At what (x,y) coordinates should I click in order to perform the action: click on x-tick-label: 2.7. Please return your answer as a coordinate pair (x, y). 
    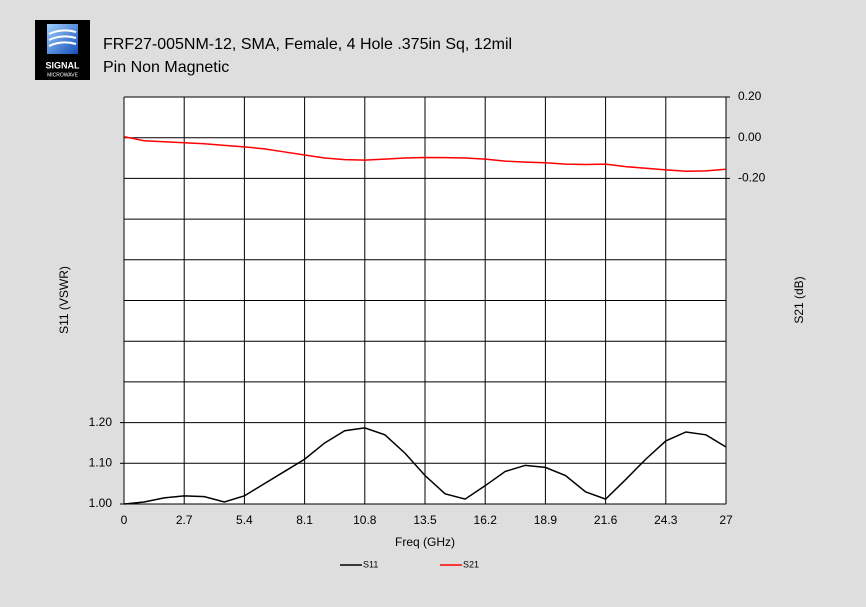
    Looking at the image, I should click on (184, 520).